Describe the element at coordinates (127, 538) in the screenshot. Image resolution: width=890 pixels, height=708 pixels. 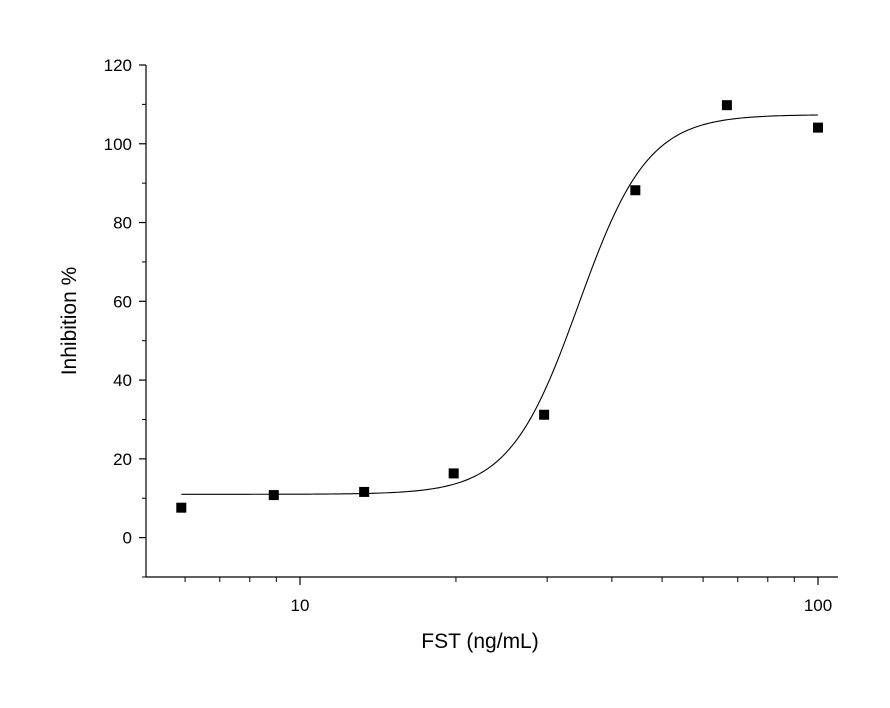
I see `y-tick-label: 0` at that location.